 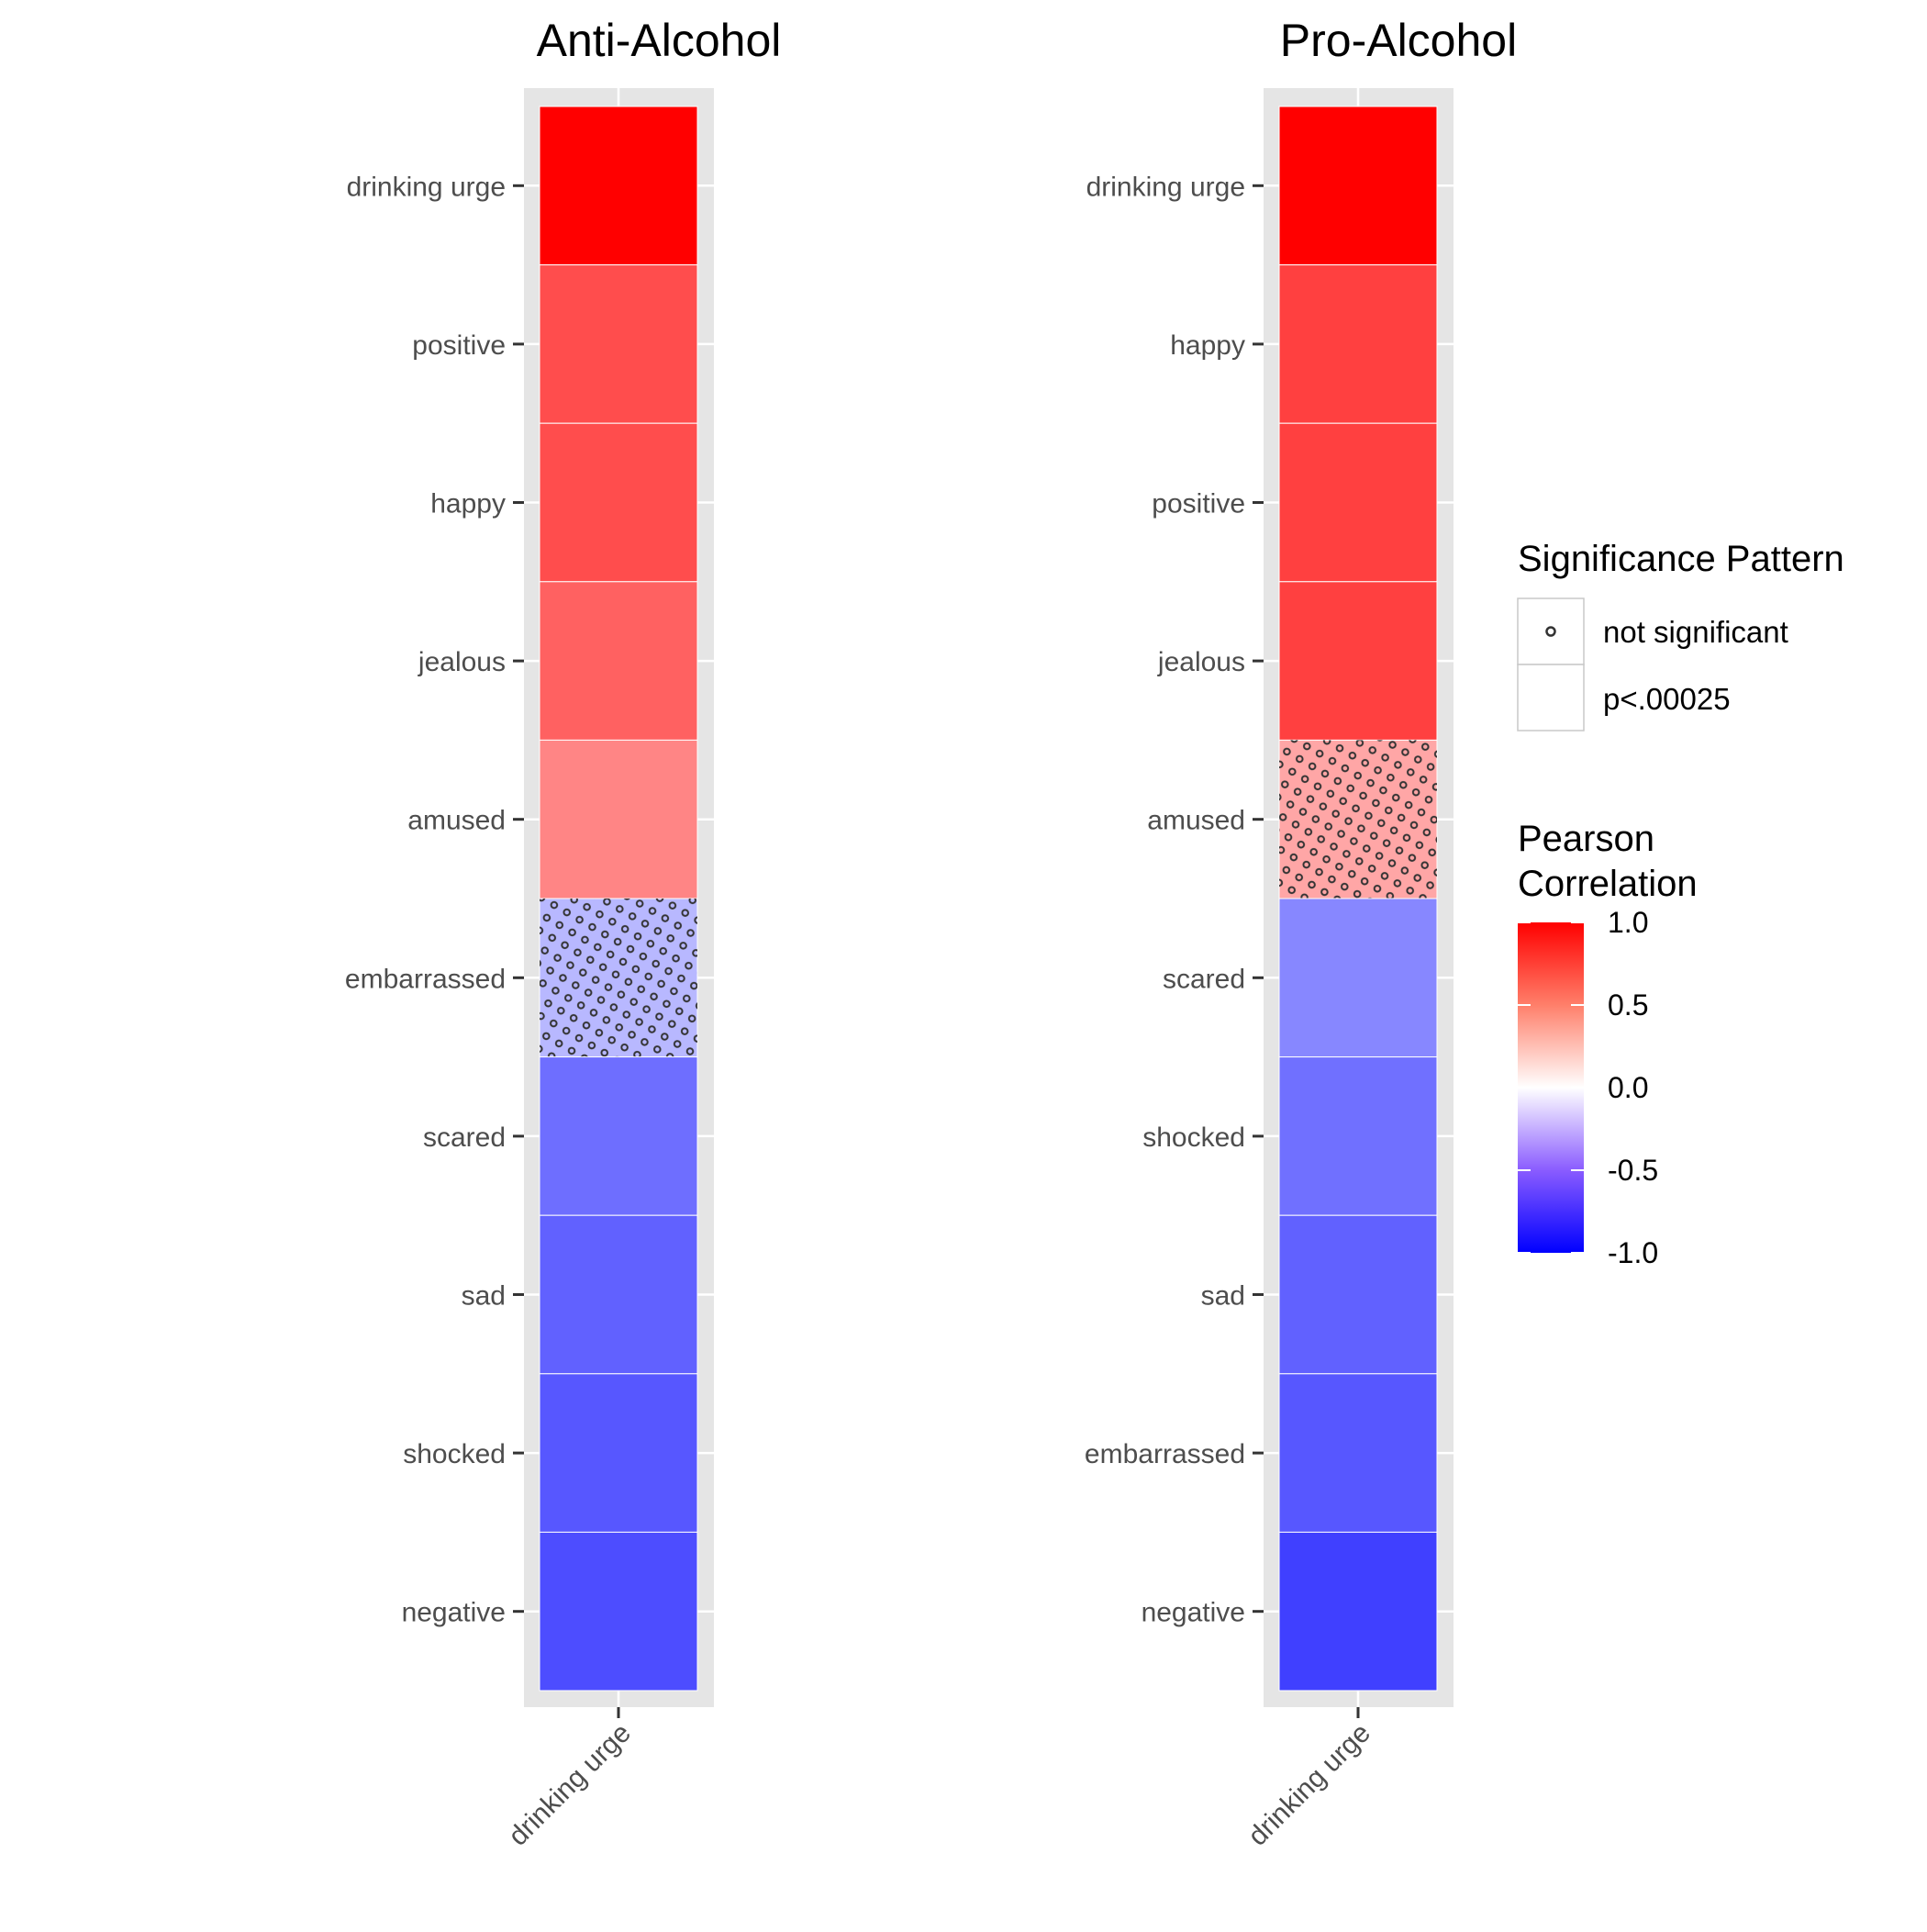 What do you see at coordinates (659, 40) in the screenshot?
I see `panel-title-anti: Anti-Alcohol` at bounding box center [659, 40].